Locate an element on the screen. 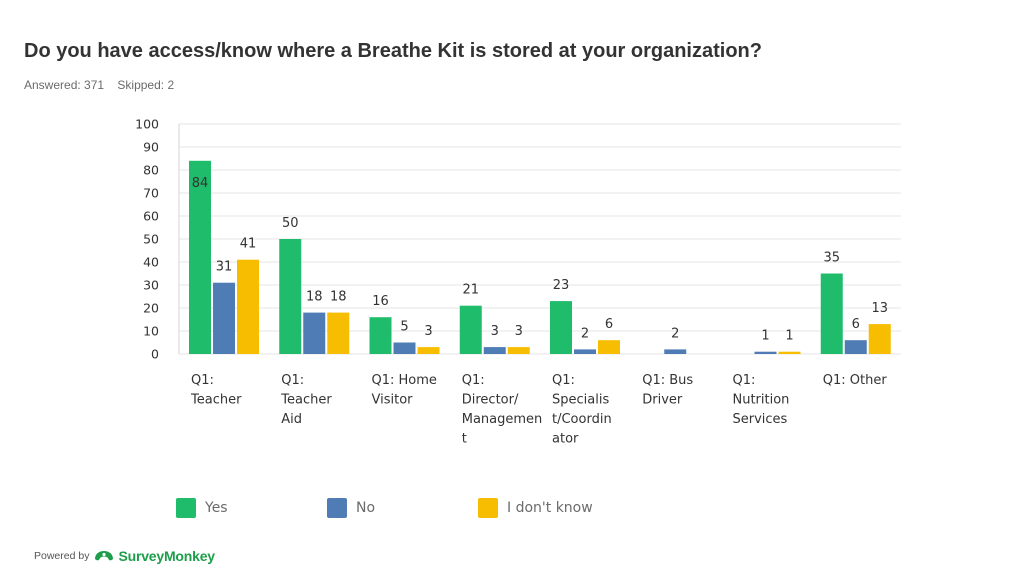 This screenshot has width=1024, height=576. powered-by: Powered by SurveyMonkey is located at coordinates (124, 556).